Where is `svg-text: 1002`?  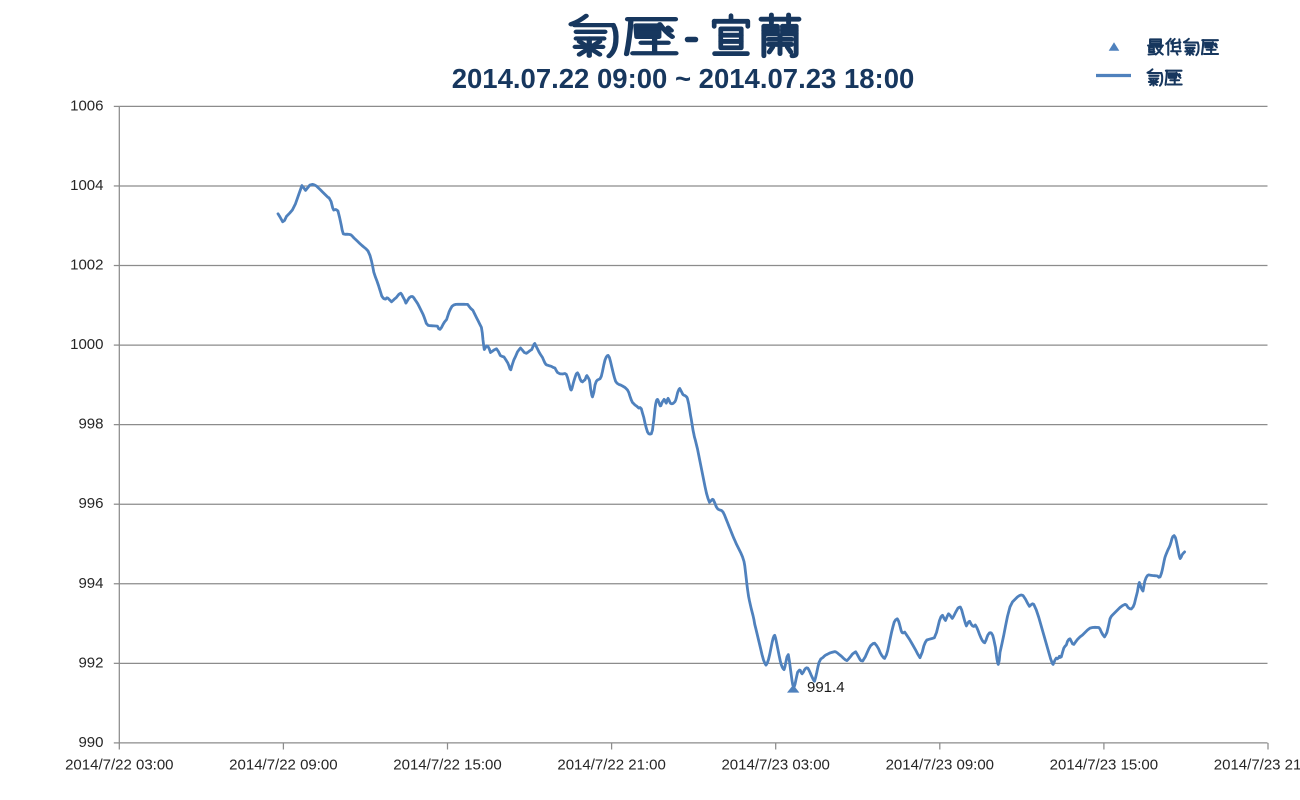
svg-text: 1002 is located at coordinates (86, 265).